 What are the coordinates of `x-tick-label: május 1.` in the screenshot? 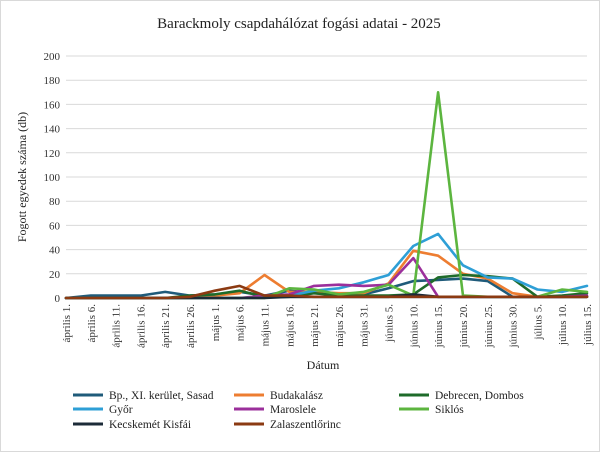 It's located at (216, 323).